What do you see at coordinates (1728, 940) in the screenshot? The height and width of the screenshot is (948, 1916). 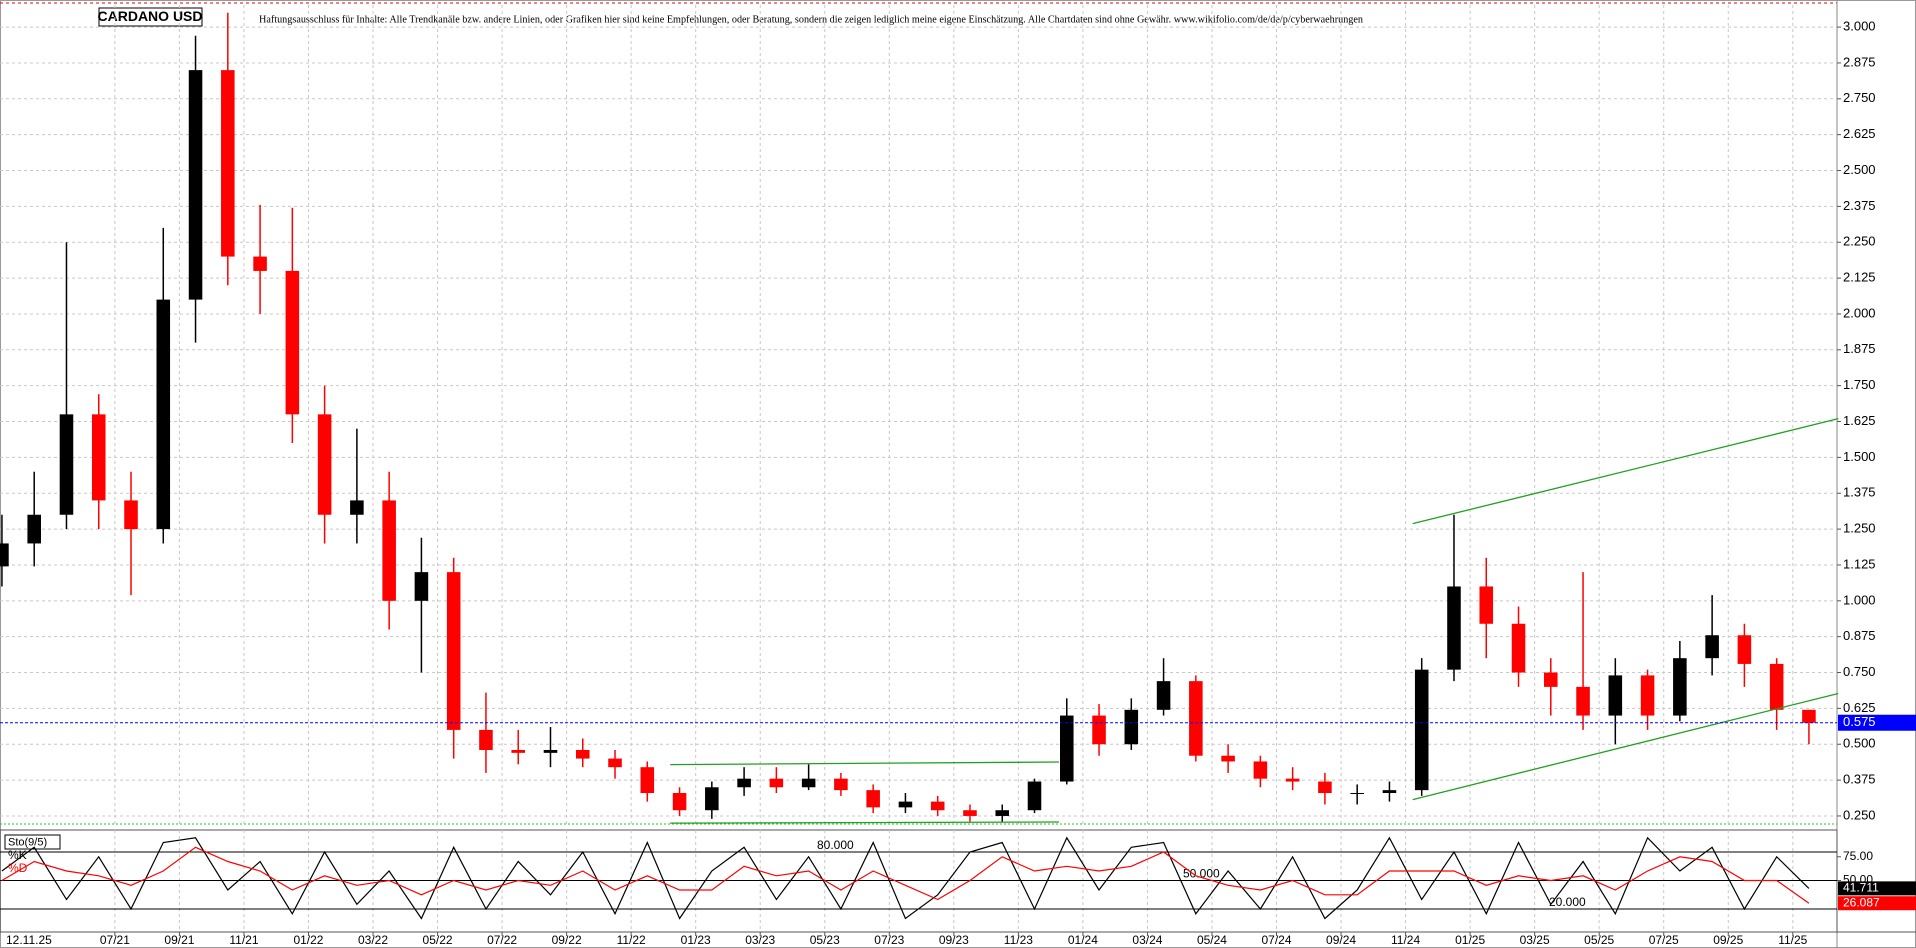 I see `x-tick-label: 09/25` at bounding box center [1728, 940].